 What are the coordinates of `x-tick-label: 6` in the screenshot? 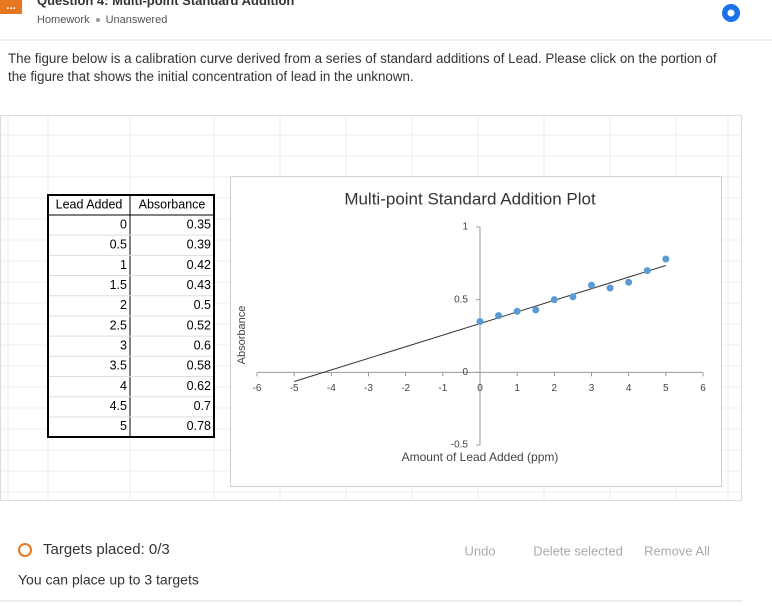 It's located at (703, 388).